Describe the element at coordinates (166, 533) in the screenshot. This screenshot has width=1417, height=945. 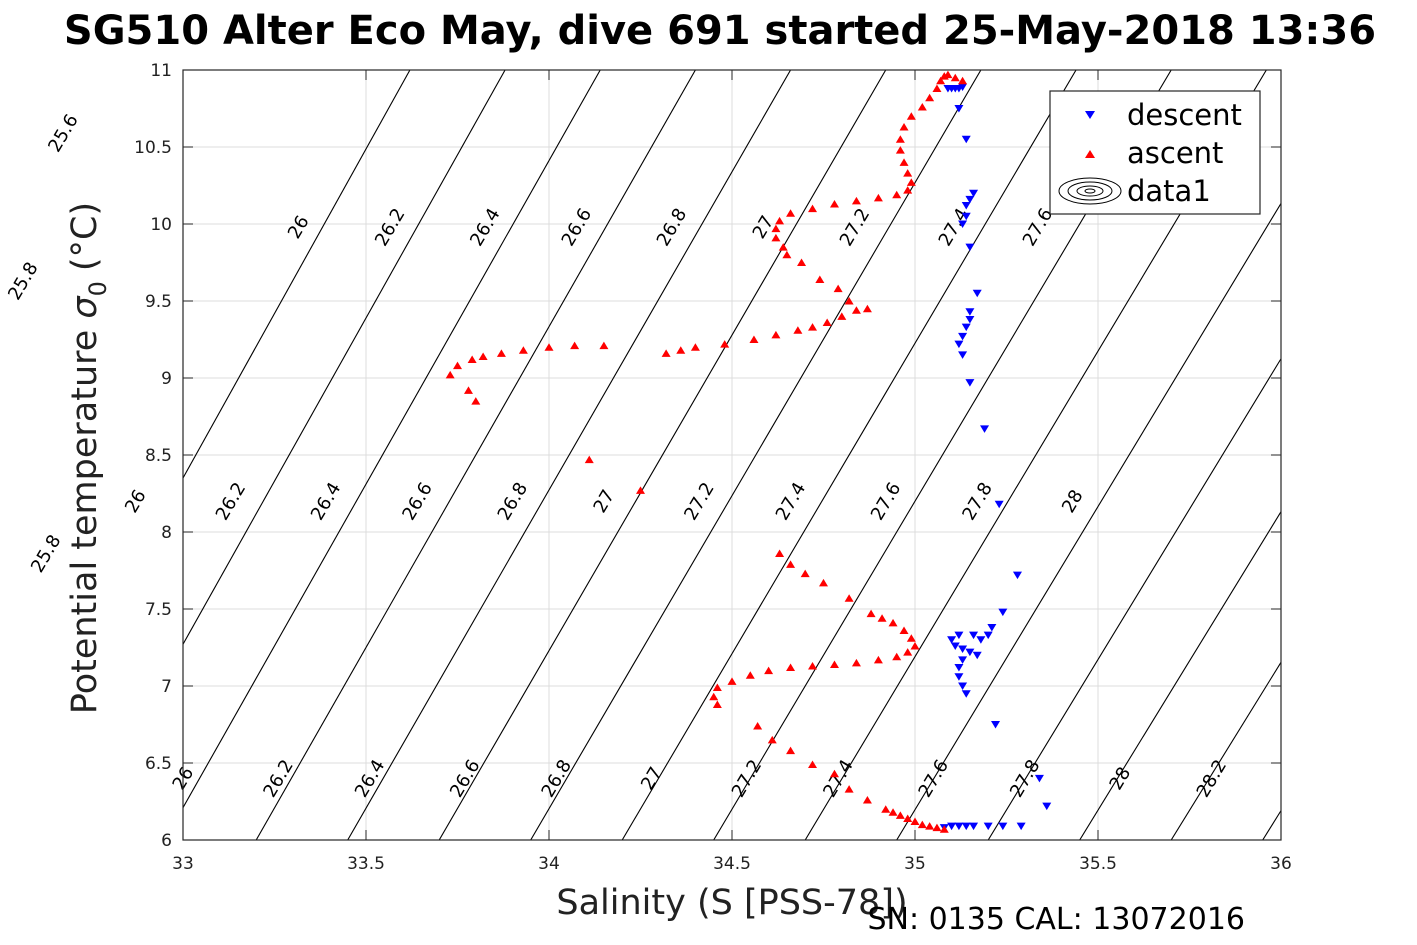
I see `y-tick-label: 8` at that location.